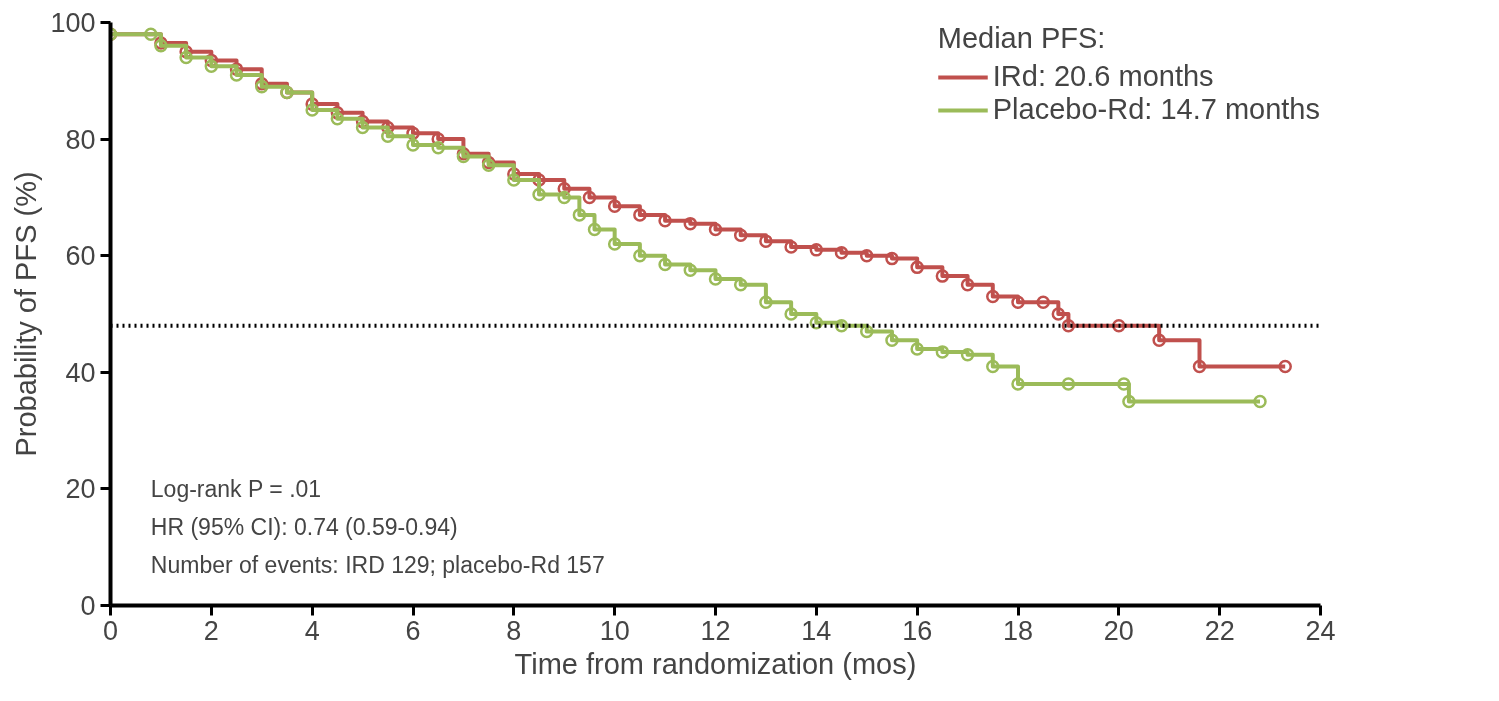 This screenshot has width=1499, height=701. I want to click on y-tick-label: 100, so click(73, 23).